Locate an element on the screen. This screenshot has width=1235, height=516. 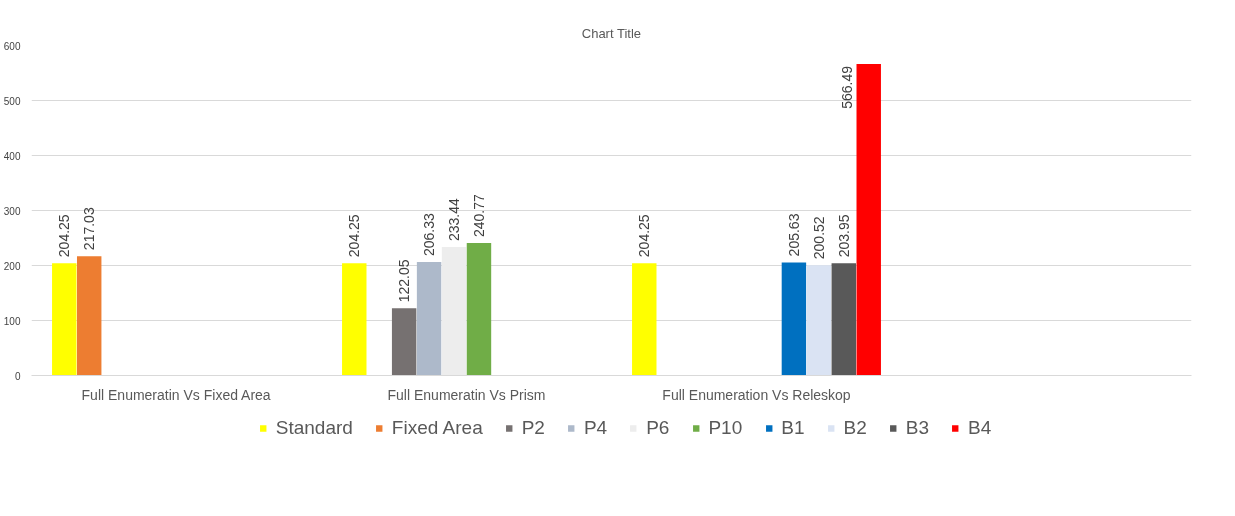
legend-label: B3 is located at coordinates (917, 427).